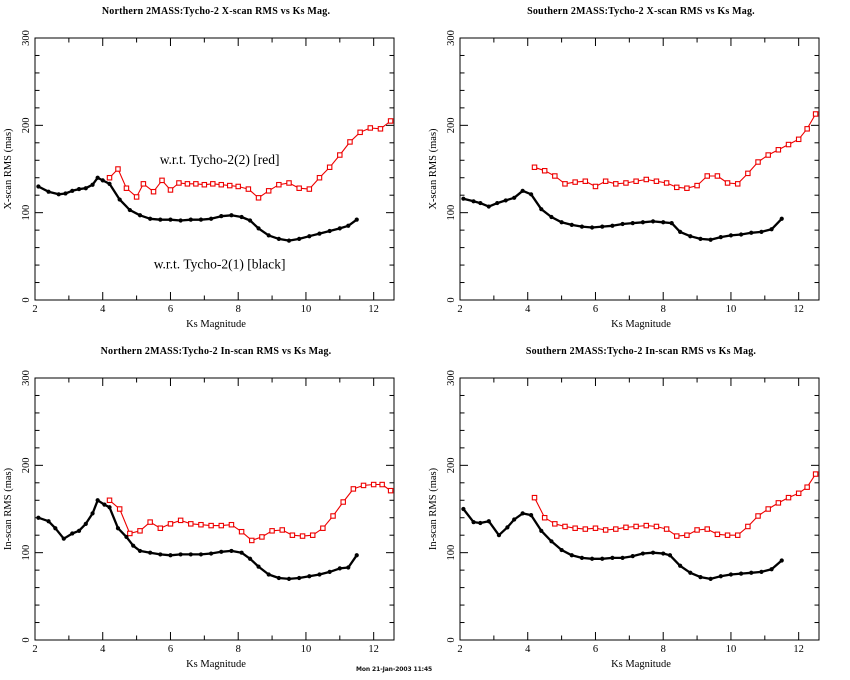 Image resolution: width=850 pixels, height=680 pixels. What do you see at coordinates (451, 125) in the screenshot?
I see `y-tick-label: 200` at bounding box center [451, 125].